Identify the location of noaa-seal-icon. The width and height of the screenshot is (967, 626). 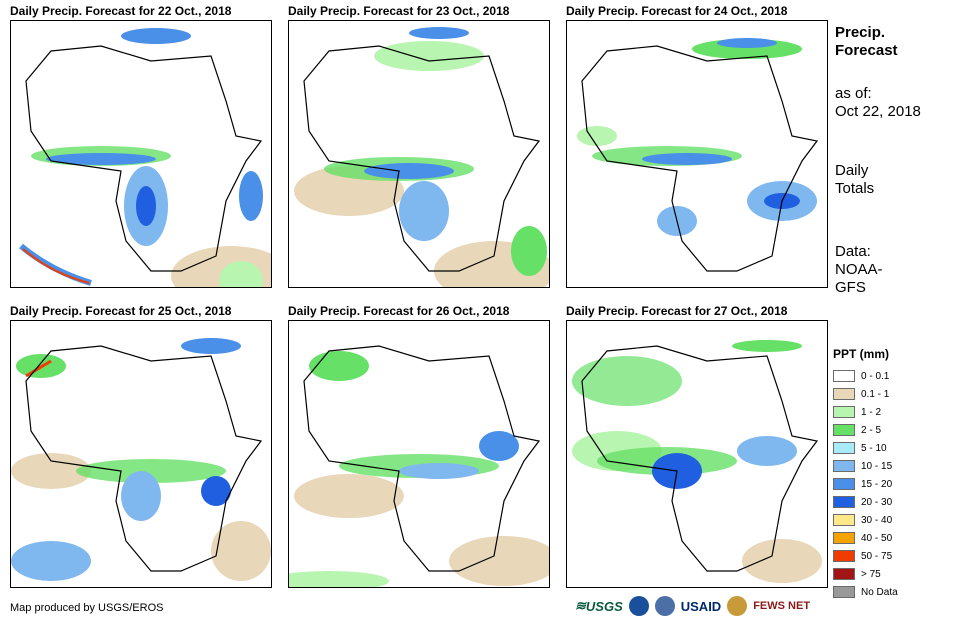
(638, 606).